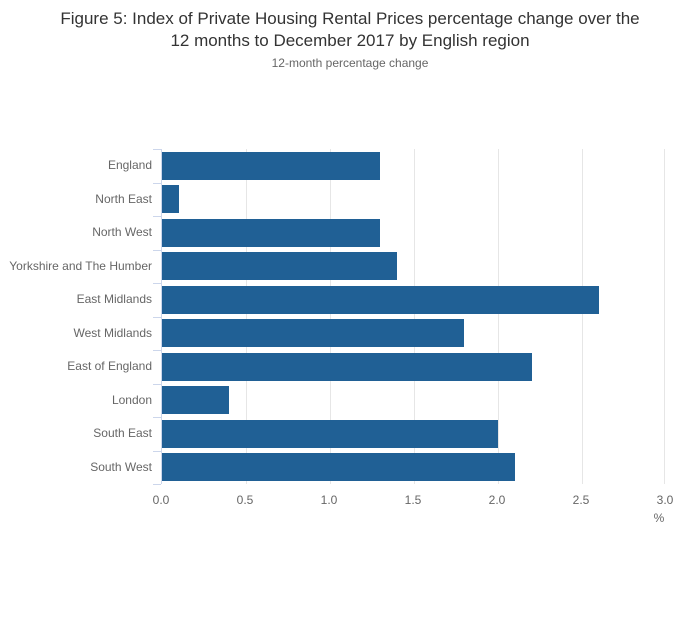  Describe the element at coordinates (664, 316) in the screenshot. I see `gridline-3.0` at that location.